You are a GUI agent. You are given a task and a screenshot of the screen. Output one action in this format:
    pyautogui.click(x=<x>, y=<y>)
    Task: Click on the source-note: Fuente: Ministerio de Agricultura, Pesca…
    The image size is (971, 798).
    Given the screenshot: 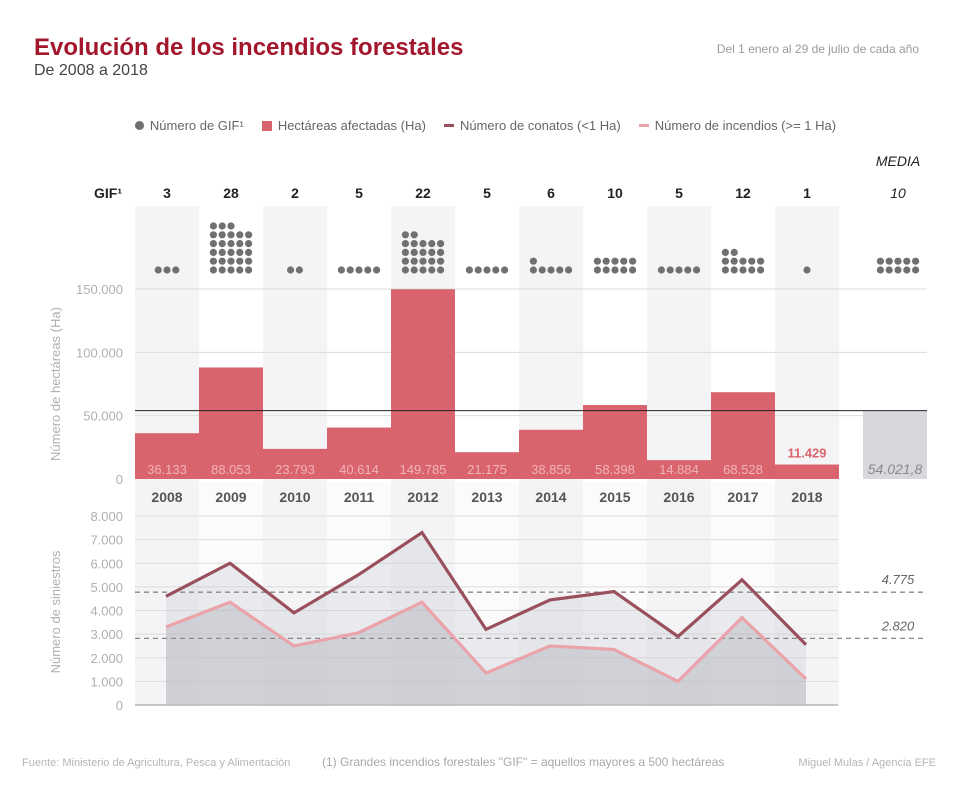 What is the action you would take?
    pyautogui.click(x=156, y=763)
    